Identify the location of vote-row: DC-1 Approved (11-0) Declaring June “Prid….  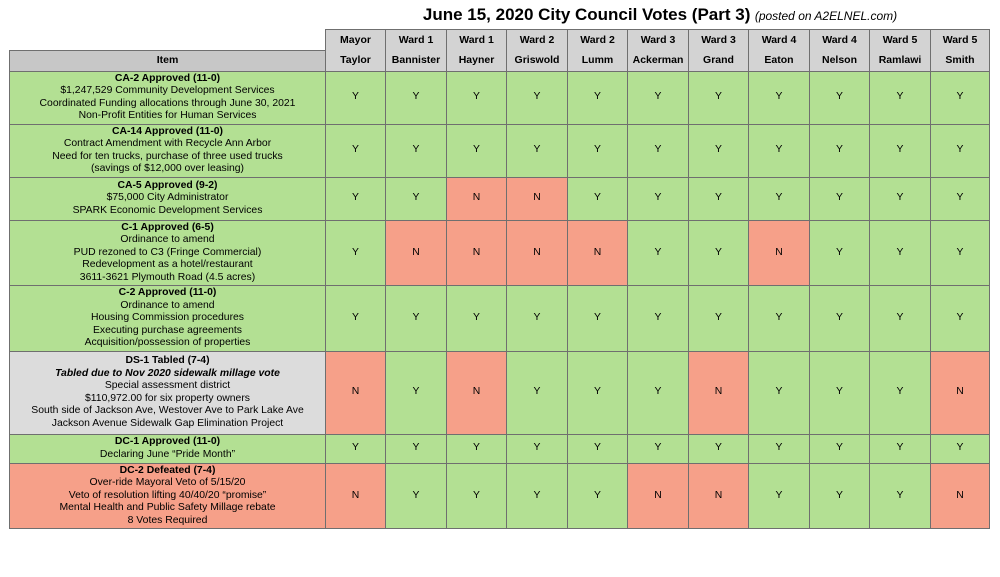
(499, 448).